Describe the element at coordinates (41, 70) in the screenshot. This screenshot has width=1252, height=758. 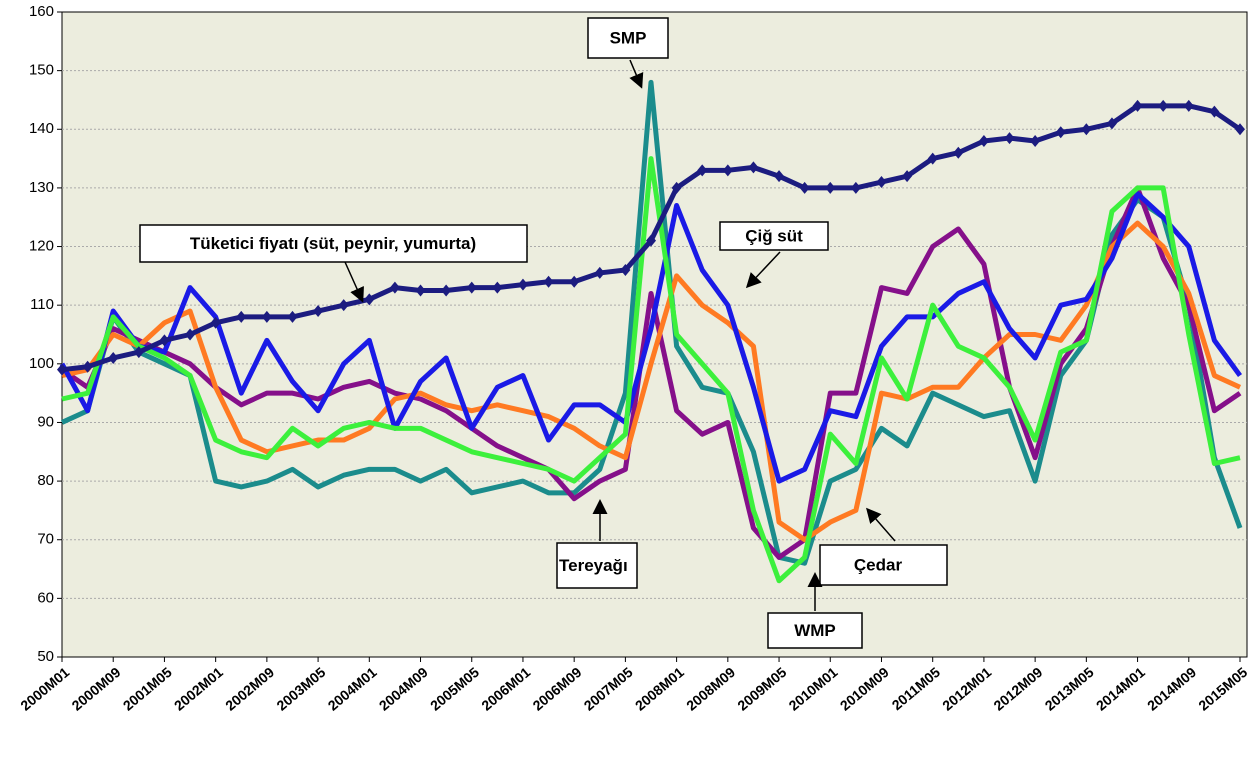
I see `y-tick-label: 150` at that location.